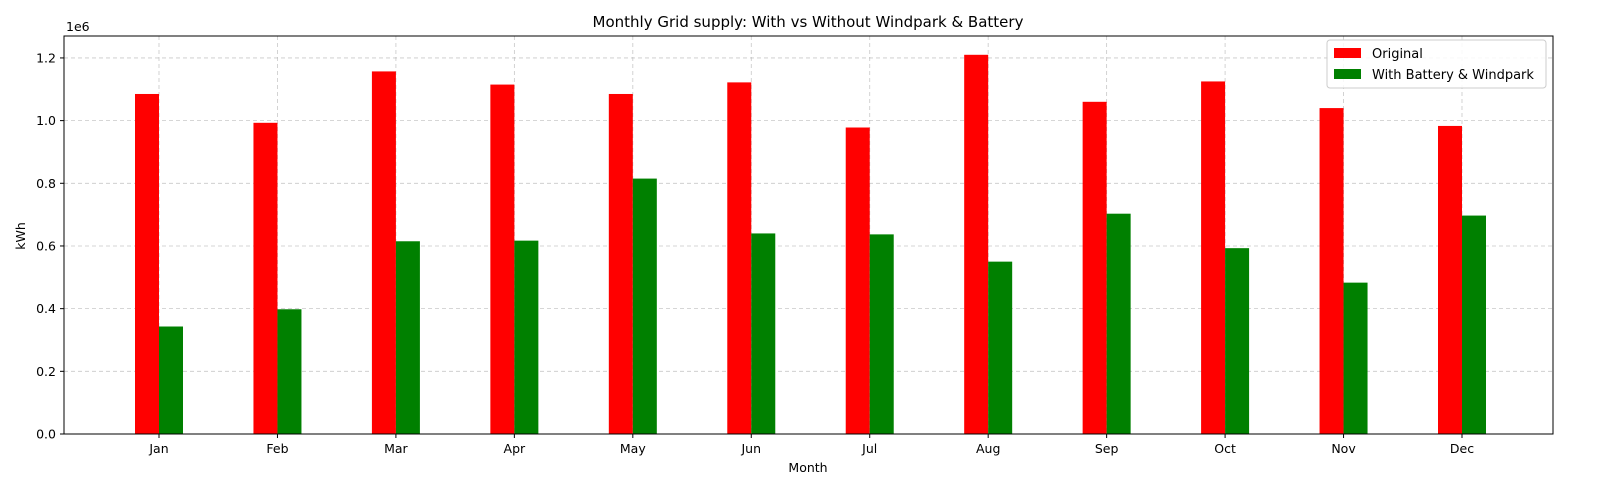 The height and width of the screenshot is (500, 1600). Describe the element at coordinates (46, 120) in the screenshot. I see `y-tick-label: 1.0` at that location.